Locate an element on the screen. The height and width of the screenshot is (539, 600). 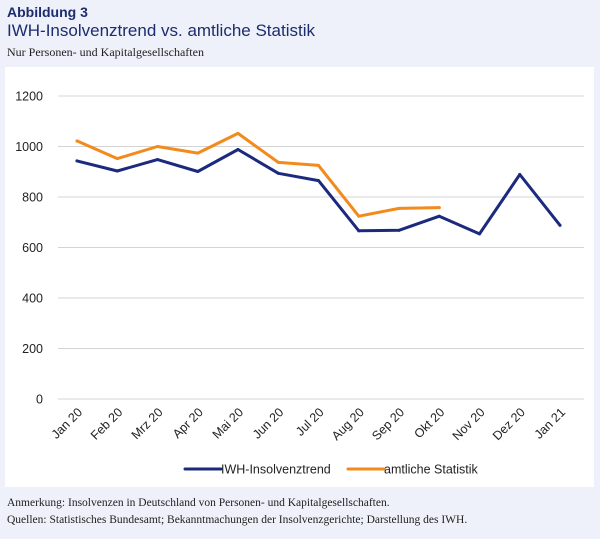
x-tick-label: Feb 20 is located at coordinates (106, 423).